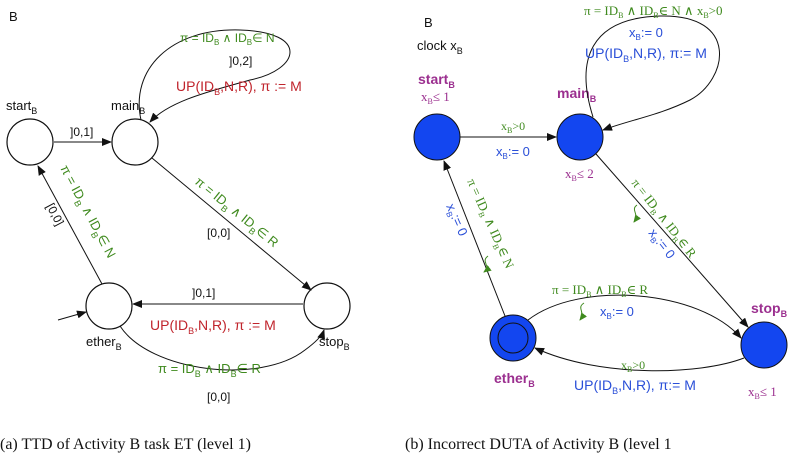 This screenshot has width=795, height=456. What do you see at coordinates (81, 132) in the screenshot?
I see `left-start-main-interval: ]0,1]` at bounding box center [81, 132].